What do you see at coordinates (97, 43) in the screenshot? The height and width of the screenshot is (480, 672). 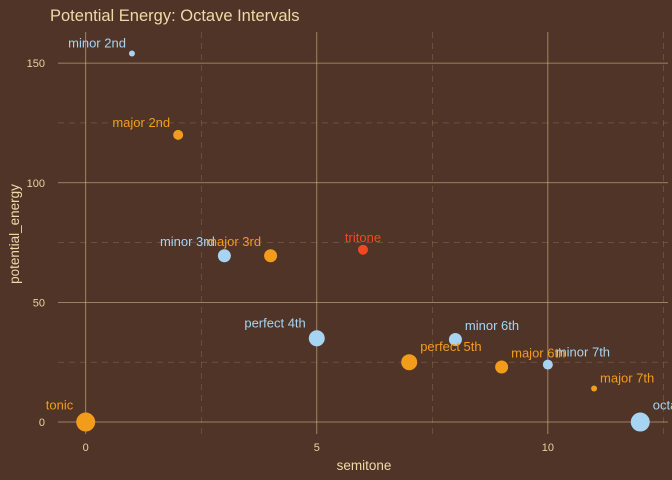 I see `point-label: minor 2nd` at bounding box center [97, 43].